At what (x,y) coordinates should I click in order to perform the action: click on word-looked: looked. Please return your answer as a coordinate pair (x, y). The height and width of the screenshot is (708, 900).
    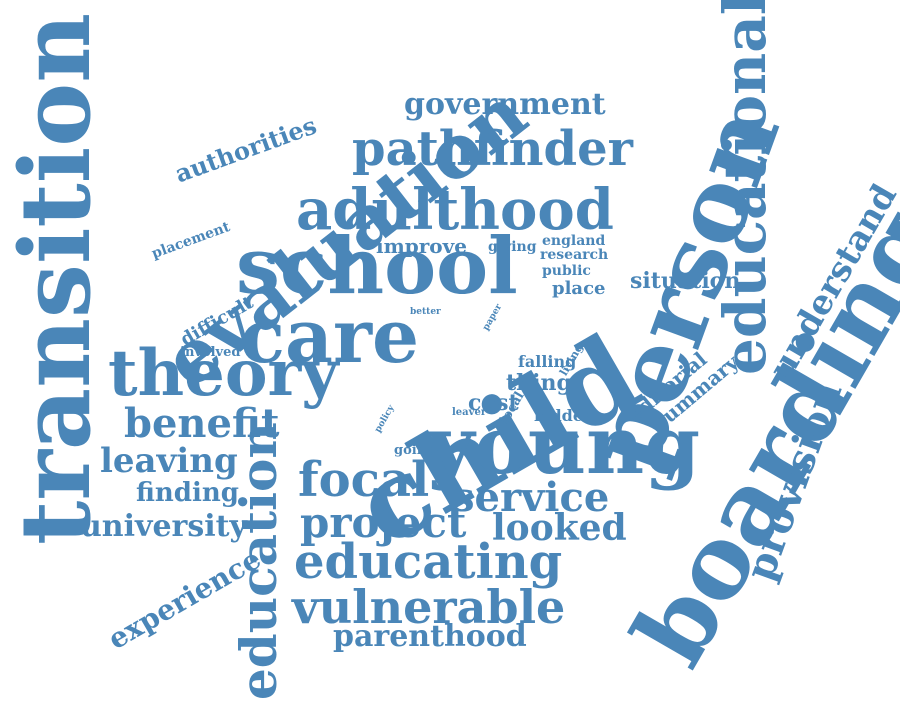
    Looking at the image, I should click on (559, 528).